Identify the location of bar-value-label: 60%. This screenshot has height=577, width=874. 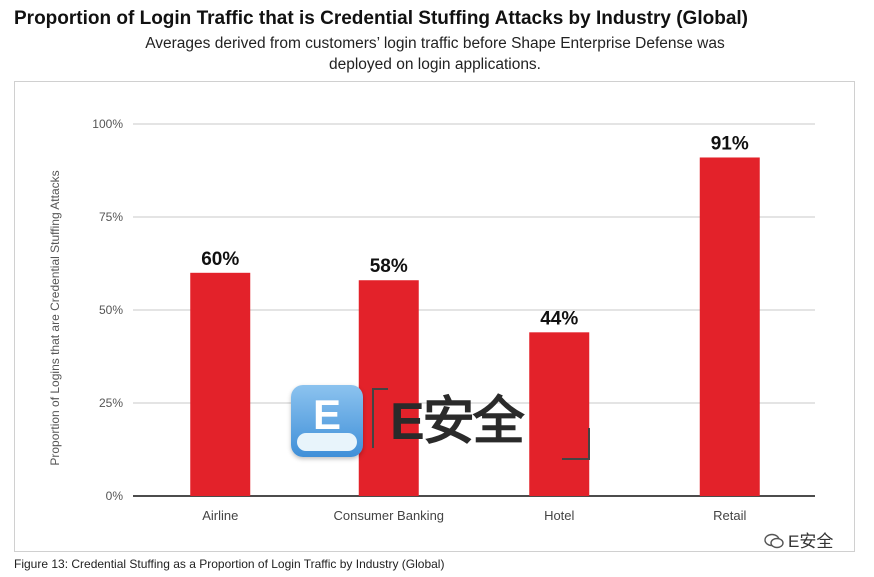
(220, 259).